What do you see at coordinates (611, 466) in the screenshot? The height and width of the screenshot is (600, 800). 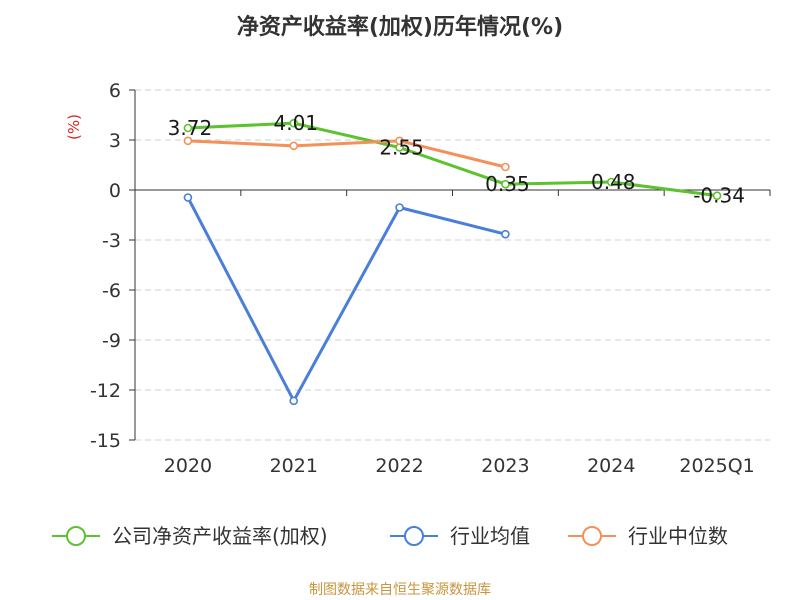 I see `x-tick-label-4: 2024` at bounding box center [611, 466].